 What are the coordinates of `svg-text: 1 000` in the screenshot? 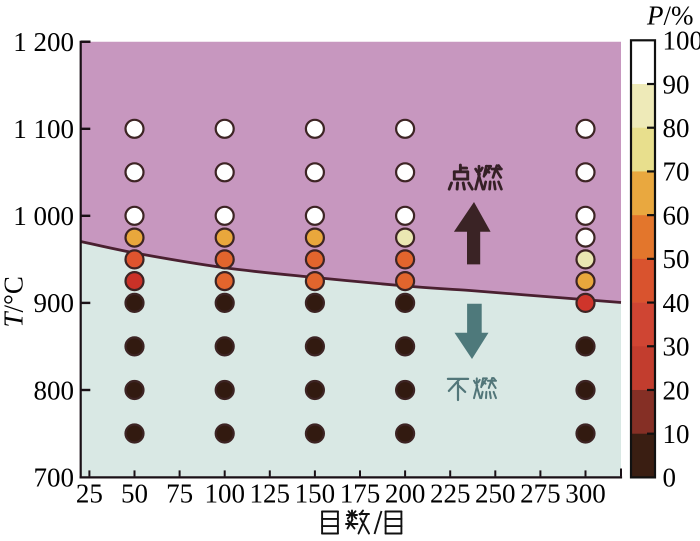 It's located at (43, 216).